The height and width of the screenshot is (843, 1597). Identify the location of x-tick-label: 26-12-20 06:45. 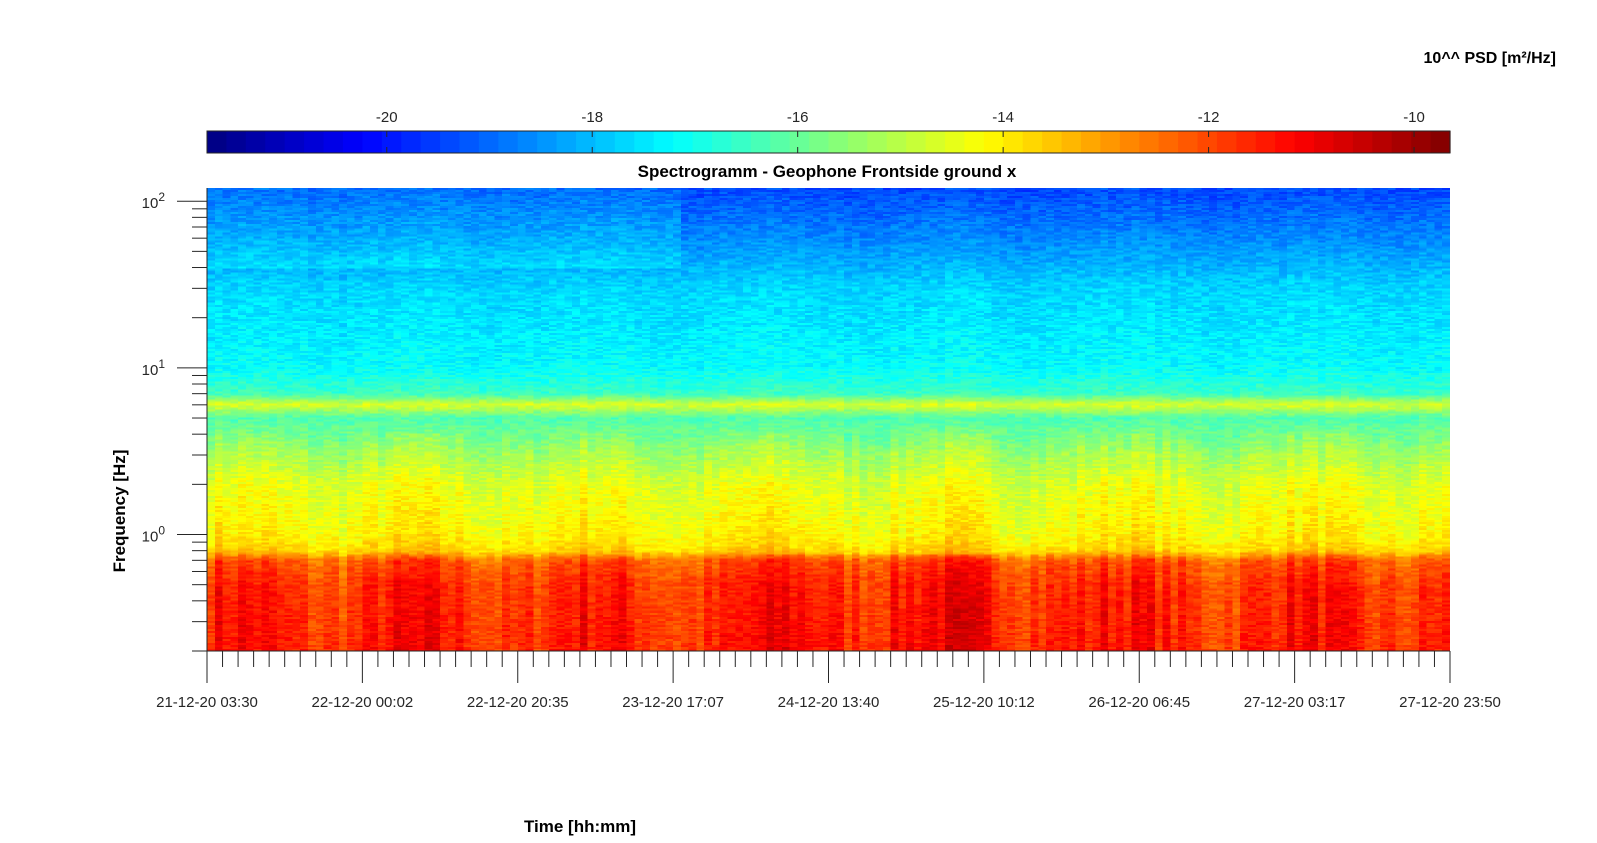
(1139, 702).